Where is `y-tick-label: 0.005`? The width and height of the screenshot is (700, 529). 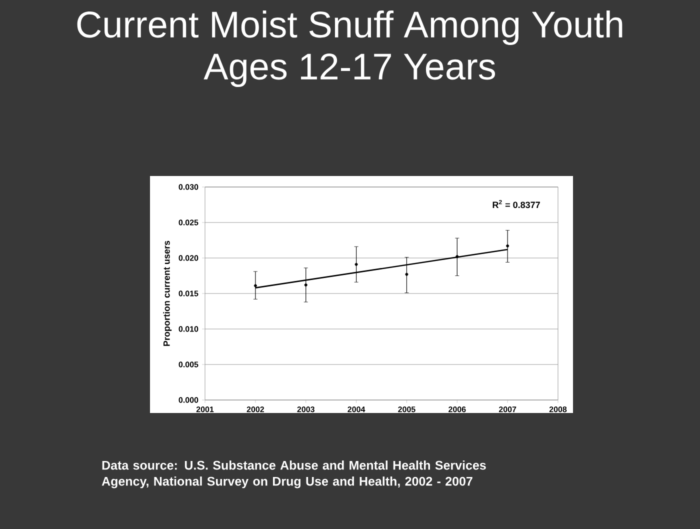
y-tick-label: 0.005 is located at coordinates (188, 365).